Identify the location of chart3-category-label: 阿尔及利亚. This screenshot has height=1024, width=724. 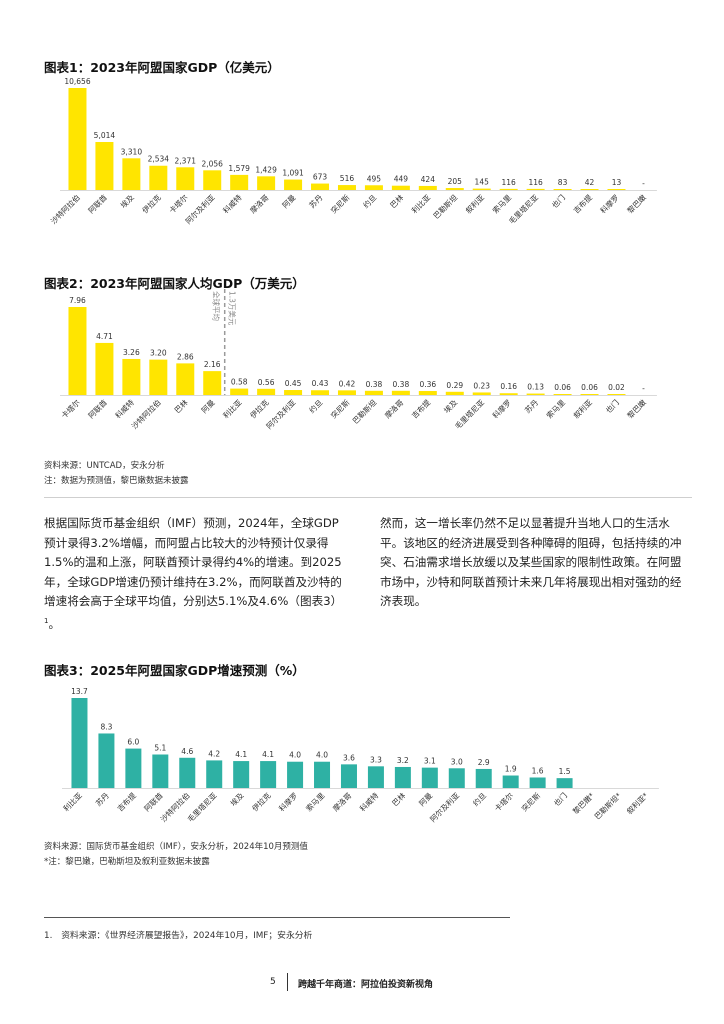
(445, 807).